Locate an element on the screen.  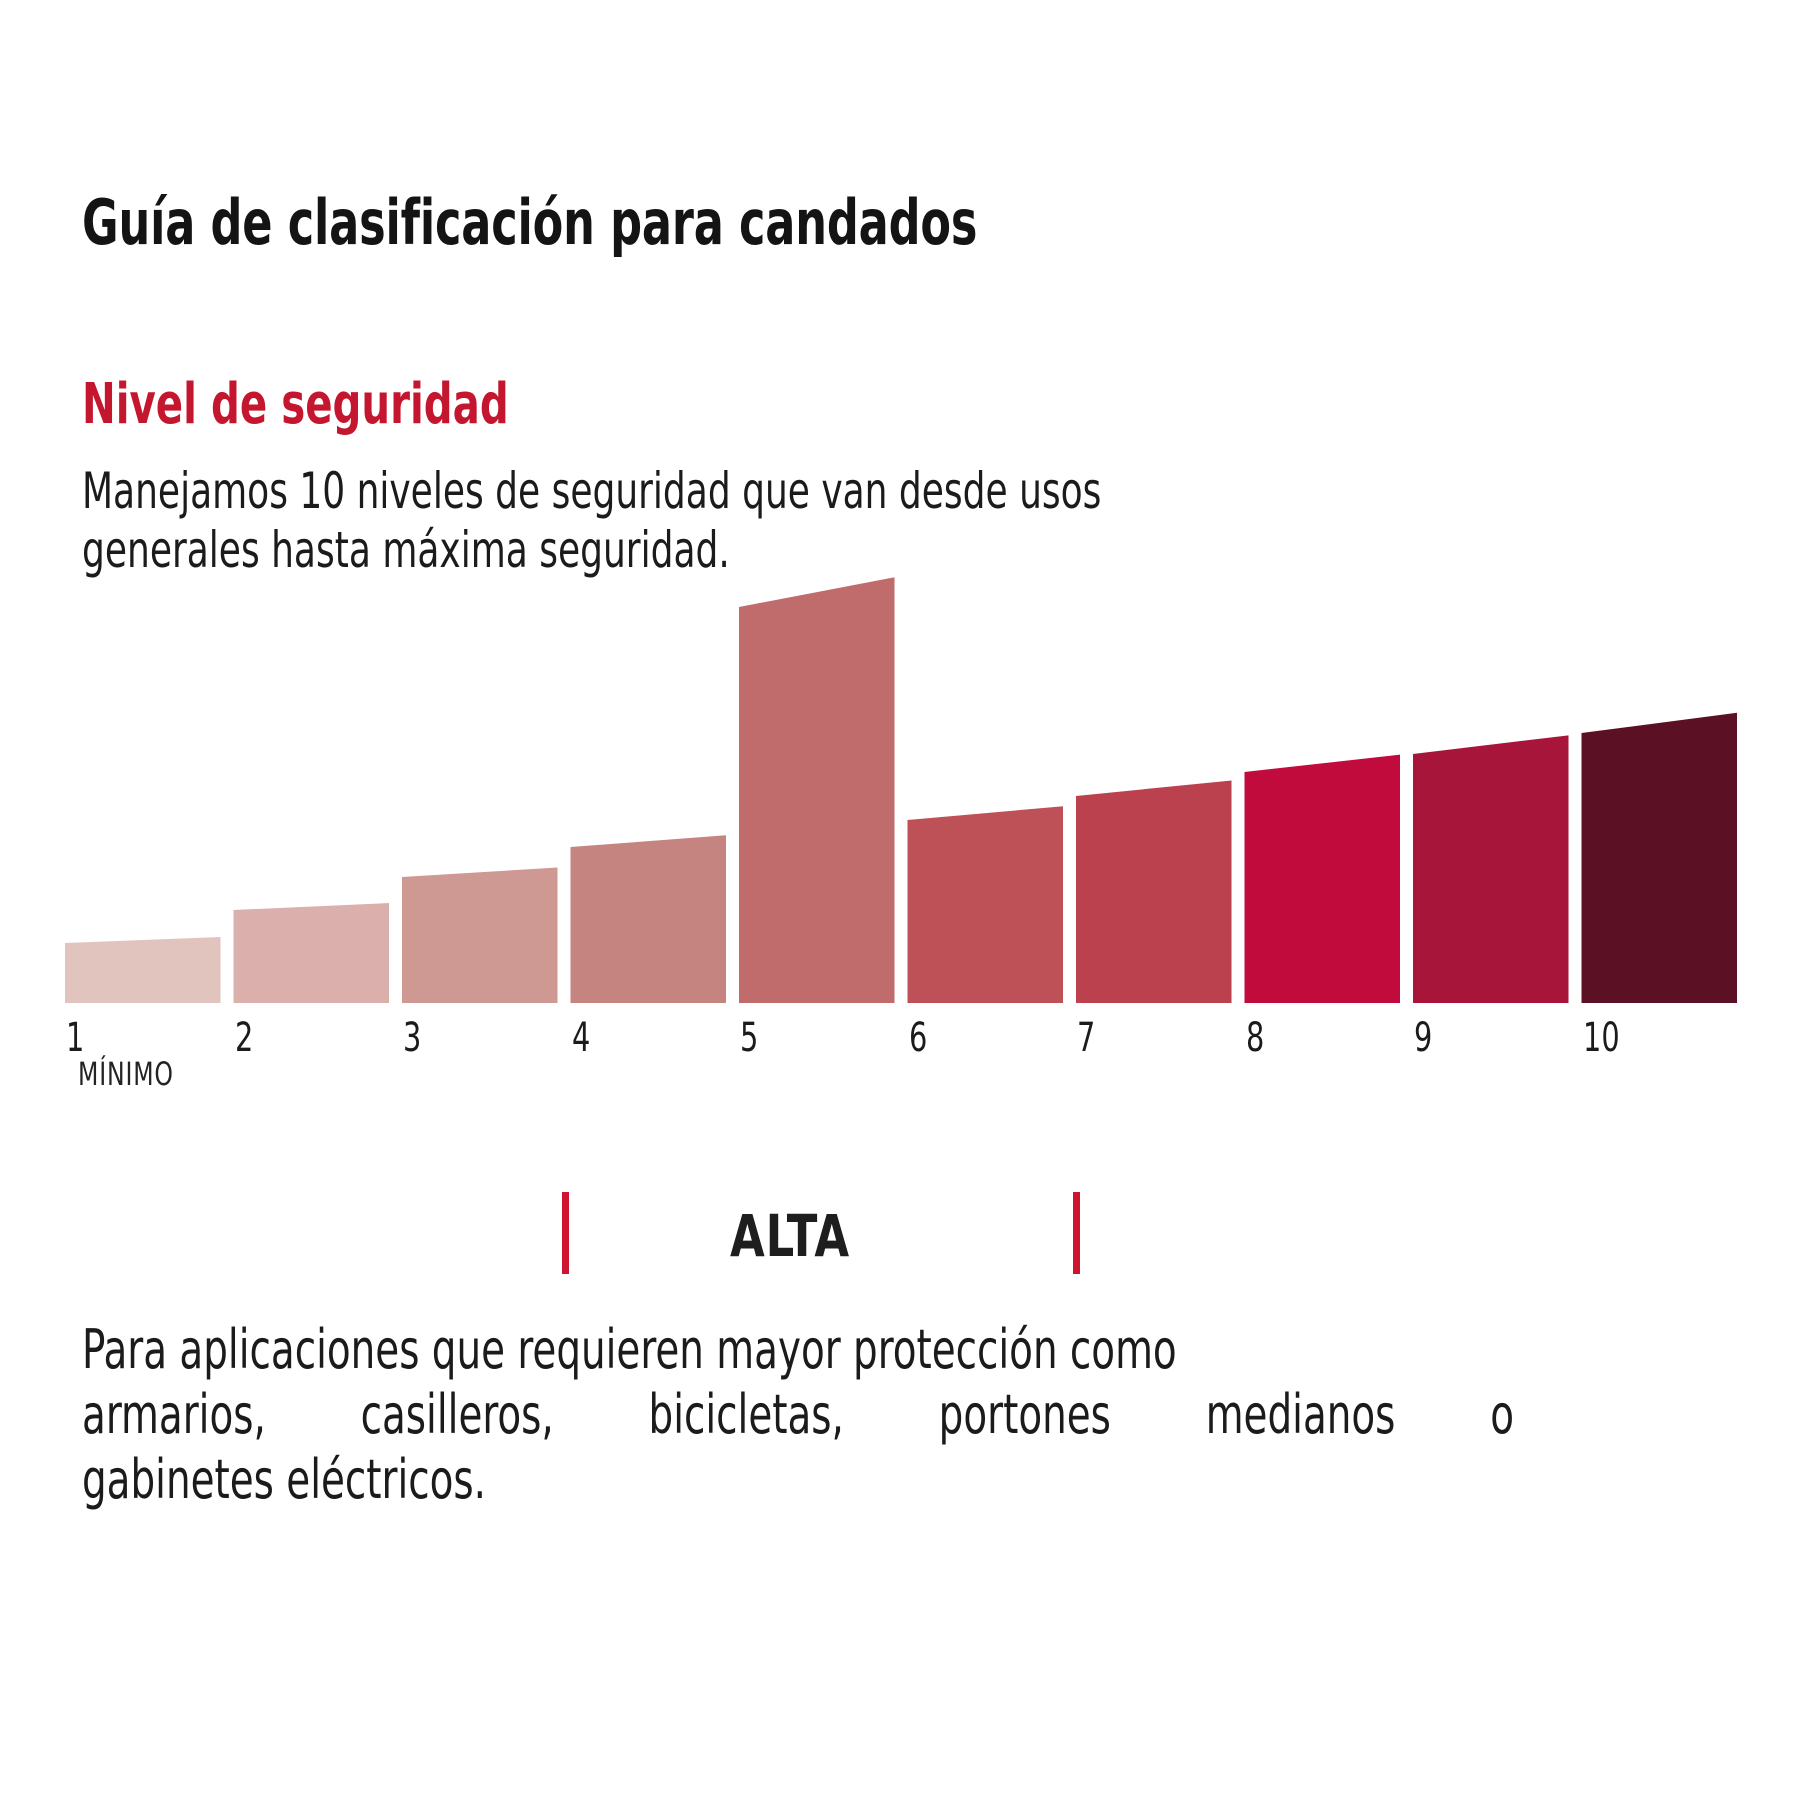
alta-label: ALTA is located at coordinates (790, 1236).